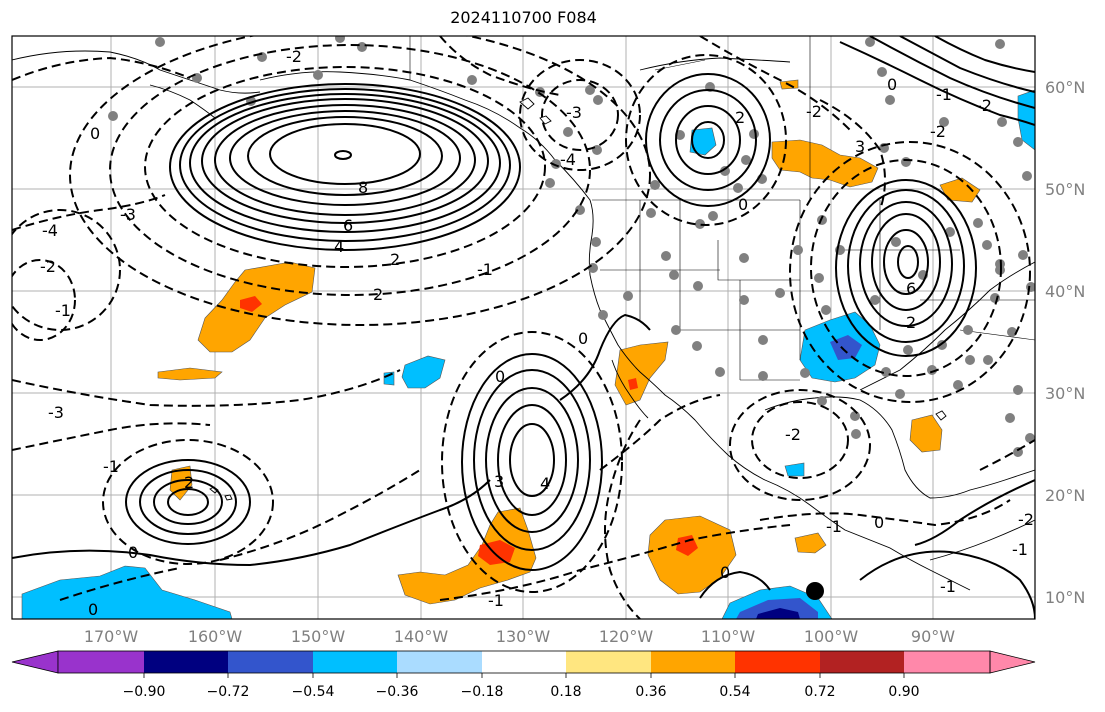  What do you see at coordinates (819, 692) in the screenshot?
I see `colorbar-label: 0.72` at bounding box center [819, 692].